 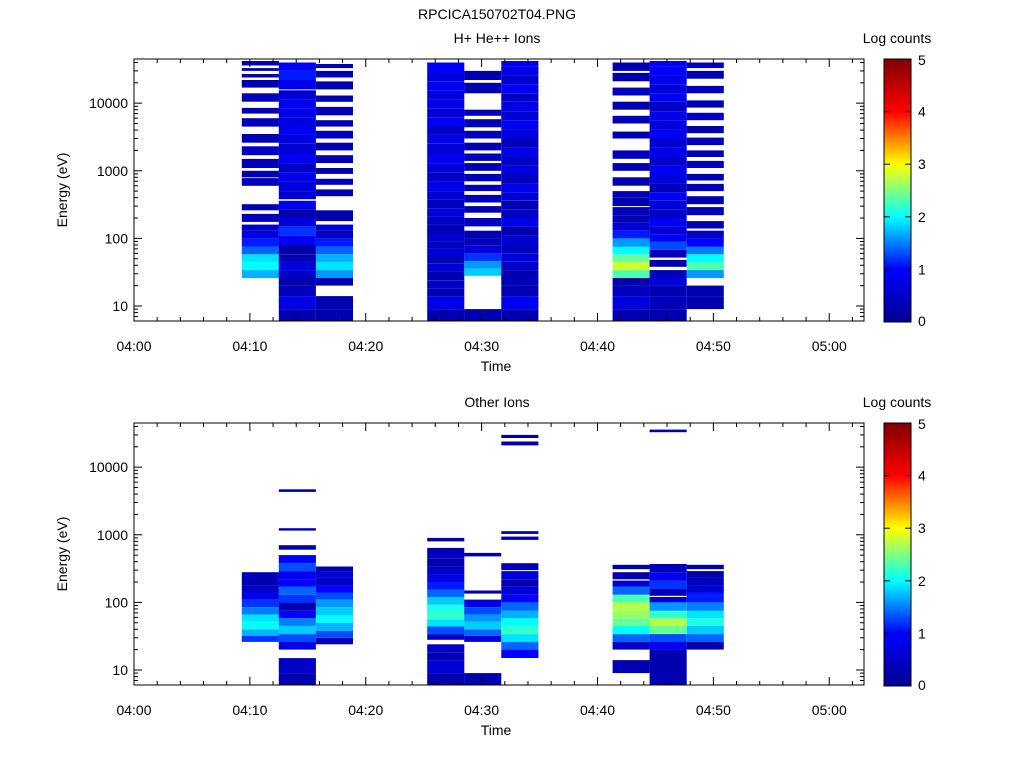 What do you see at coordinates (120, 670) in the screenshot?
I see `bottom-y-tick-label: 10` at bounding box center [120, 670].